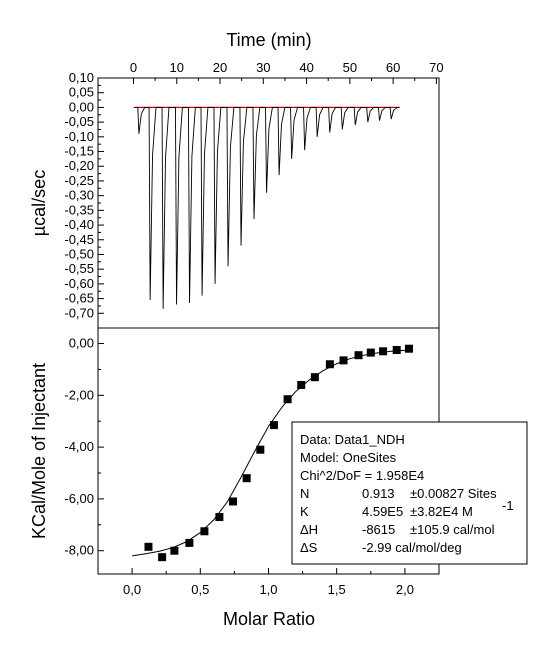  I want to click on bottom-x-tick-label: 1,0, so click(268, 589).